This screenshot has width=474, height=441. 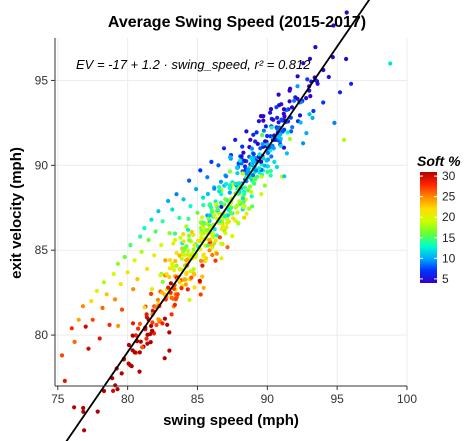 What do you see at coordinates (439, 219) in the screenshot?
I see `color-legend: Soft % 5 10 15 20 25 30` at bounding box center [439, 219].